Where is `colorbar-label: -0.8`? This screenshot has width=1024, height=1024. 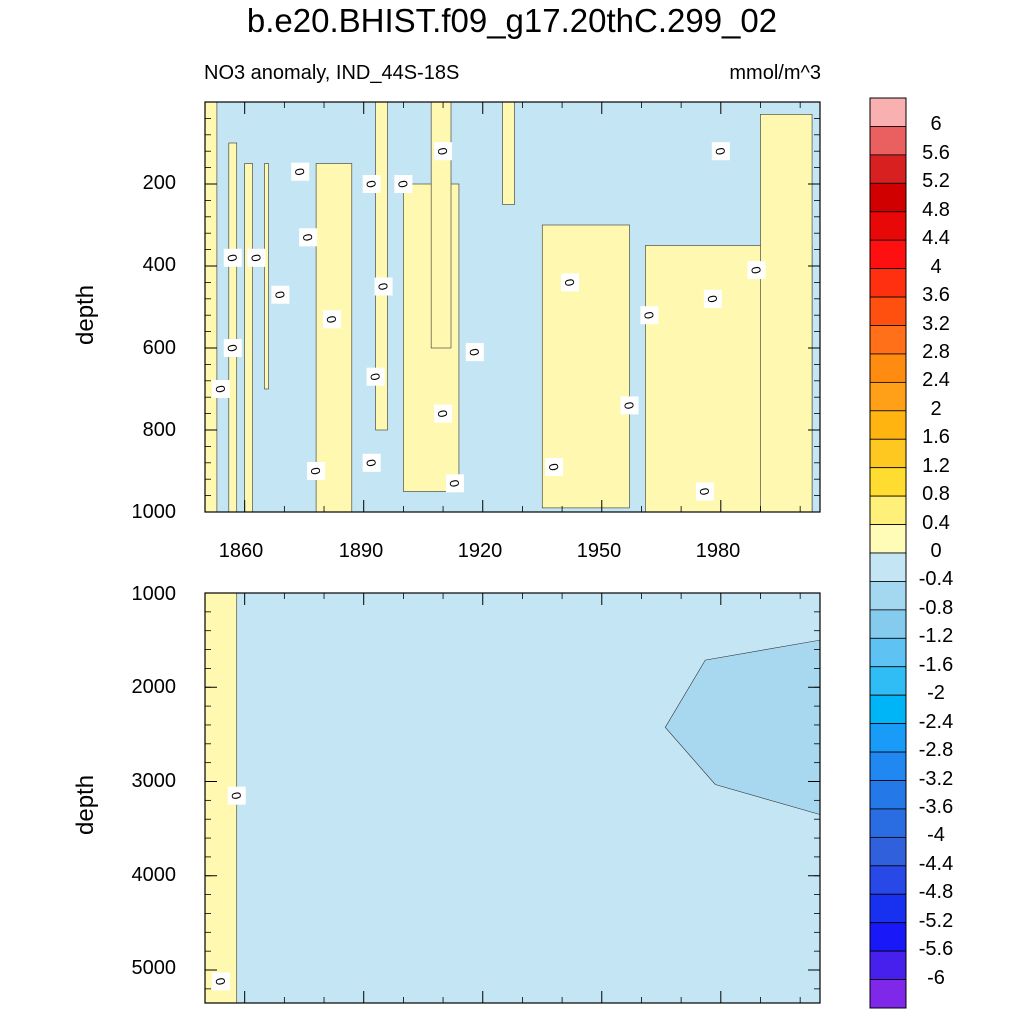
colorbar-label: -0.8 is located at coordinates (936, 607).